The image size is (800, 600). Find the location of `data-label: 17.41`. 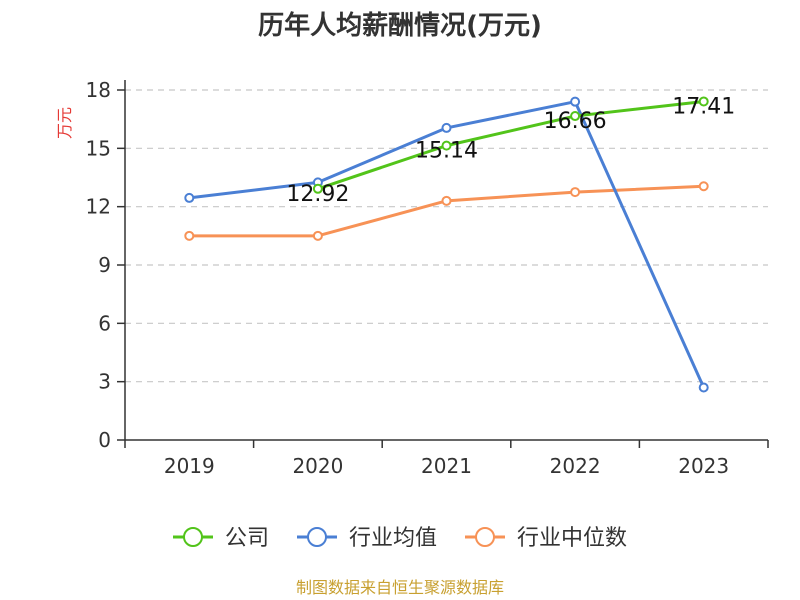

data-label: 17.41 is located at coordinates (703, 106).